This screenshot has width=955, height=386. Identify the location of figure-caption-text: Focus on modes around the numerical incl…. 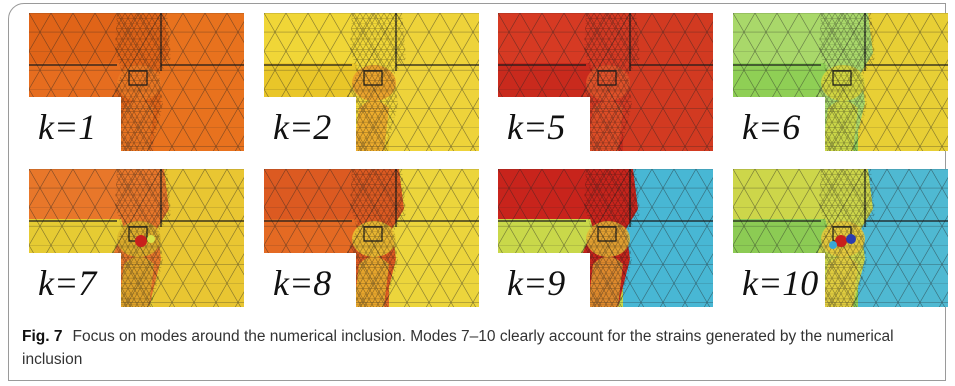
(458, 348).